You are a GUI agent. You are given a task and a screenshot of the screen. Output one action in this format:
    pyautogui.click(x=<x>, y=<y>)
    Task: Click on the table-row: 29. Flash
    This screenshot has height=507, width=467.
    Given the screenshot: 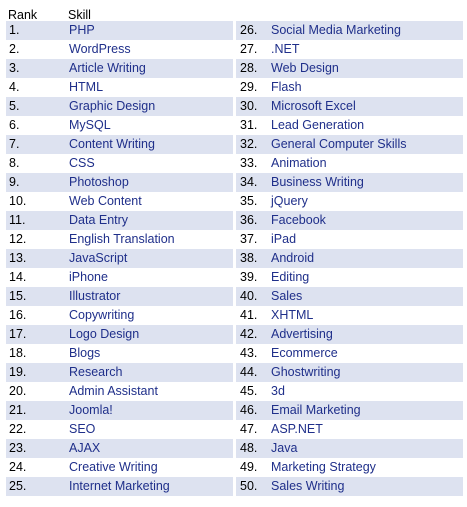 What is the action you would take?
    pyautogui.click(x=349, y=87)
    